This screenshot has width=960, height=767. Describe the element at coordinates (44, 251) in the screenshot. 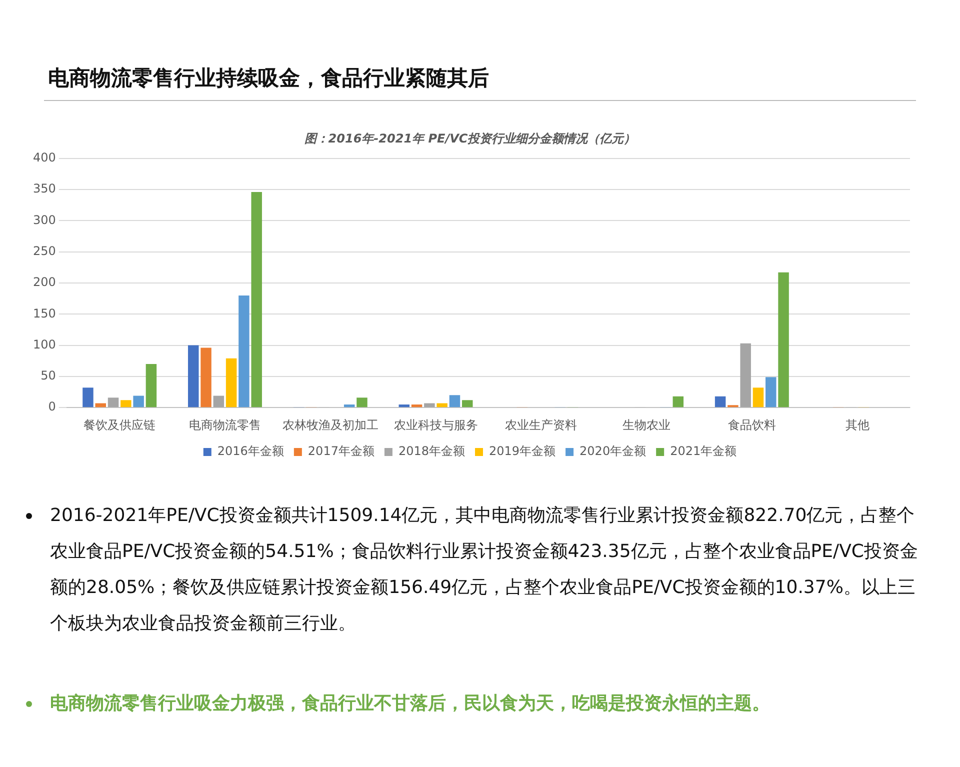

I see `y-tick-label: 250` at that location.